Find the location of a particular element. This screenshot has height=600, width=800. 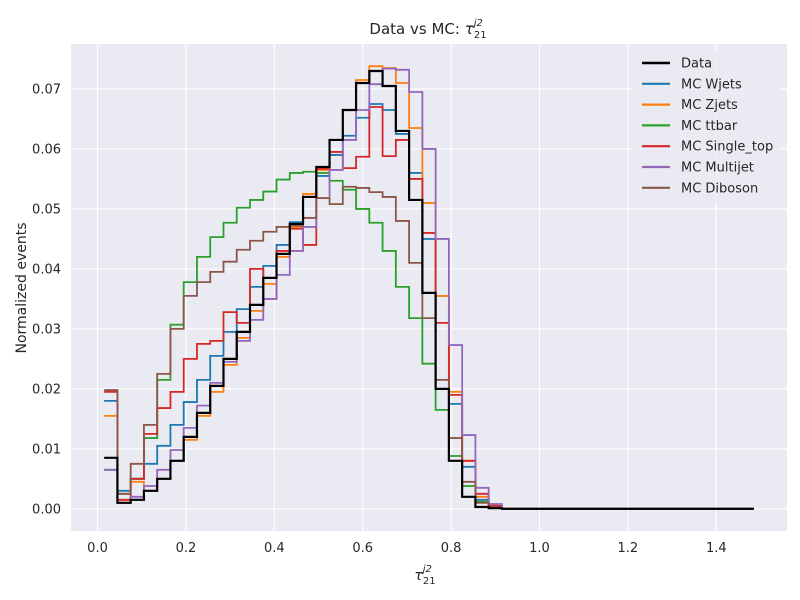

y-tick-label: 0.06 is located at coordinates (46, 149).